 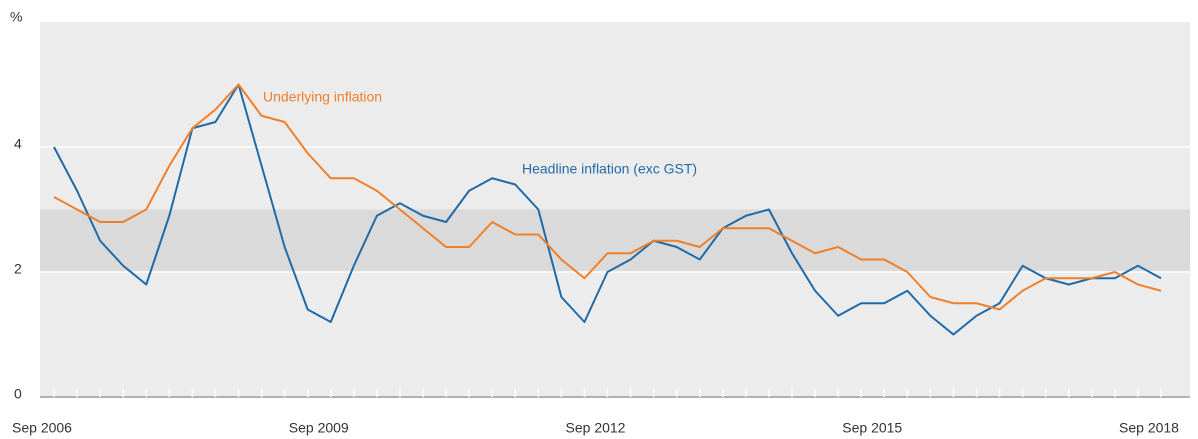 What do you see at coordinates (609, 169) in the screenshot?
I see `series-label: Headline inflation (exc GST)` at bounding box center [609, 169].